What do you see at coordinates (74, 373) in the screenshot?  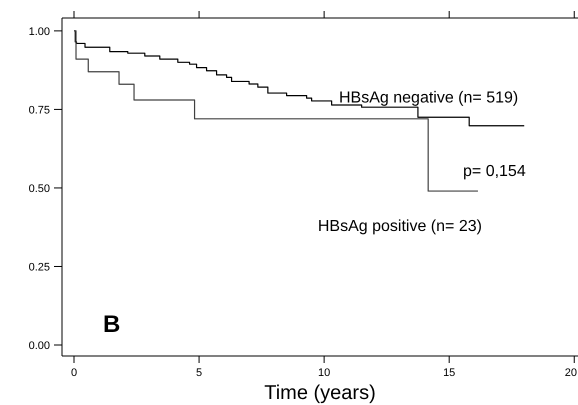 I see `x-tick-label: 0` at bounding box center [74, 373].